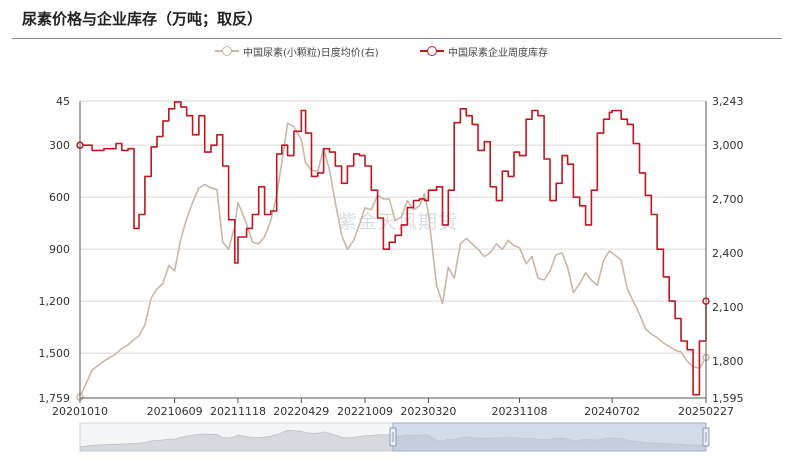 This screenshot has width=792, height=460. I want to click on right-tick-label: 1,595, so click(728, 398).